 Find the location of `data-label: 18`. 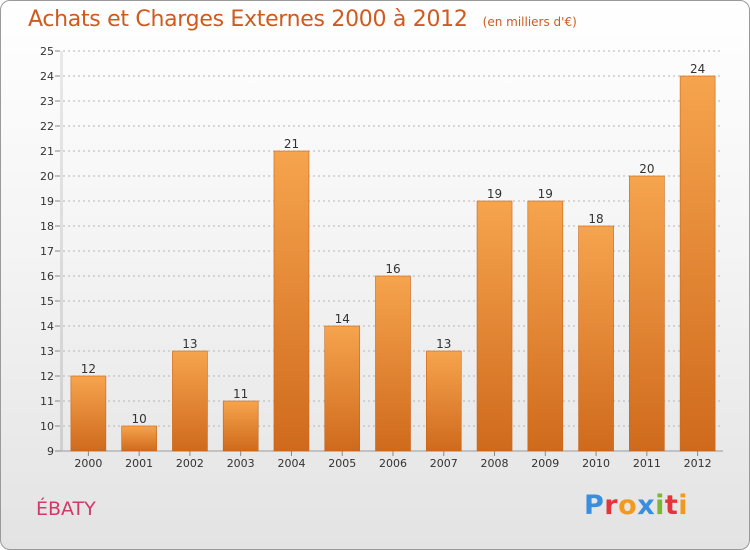

data-label: 18 is located at coordinates (595, 219).